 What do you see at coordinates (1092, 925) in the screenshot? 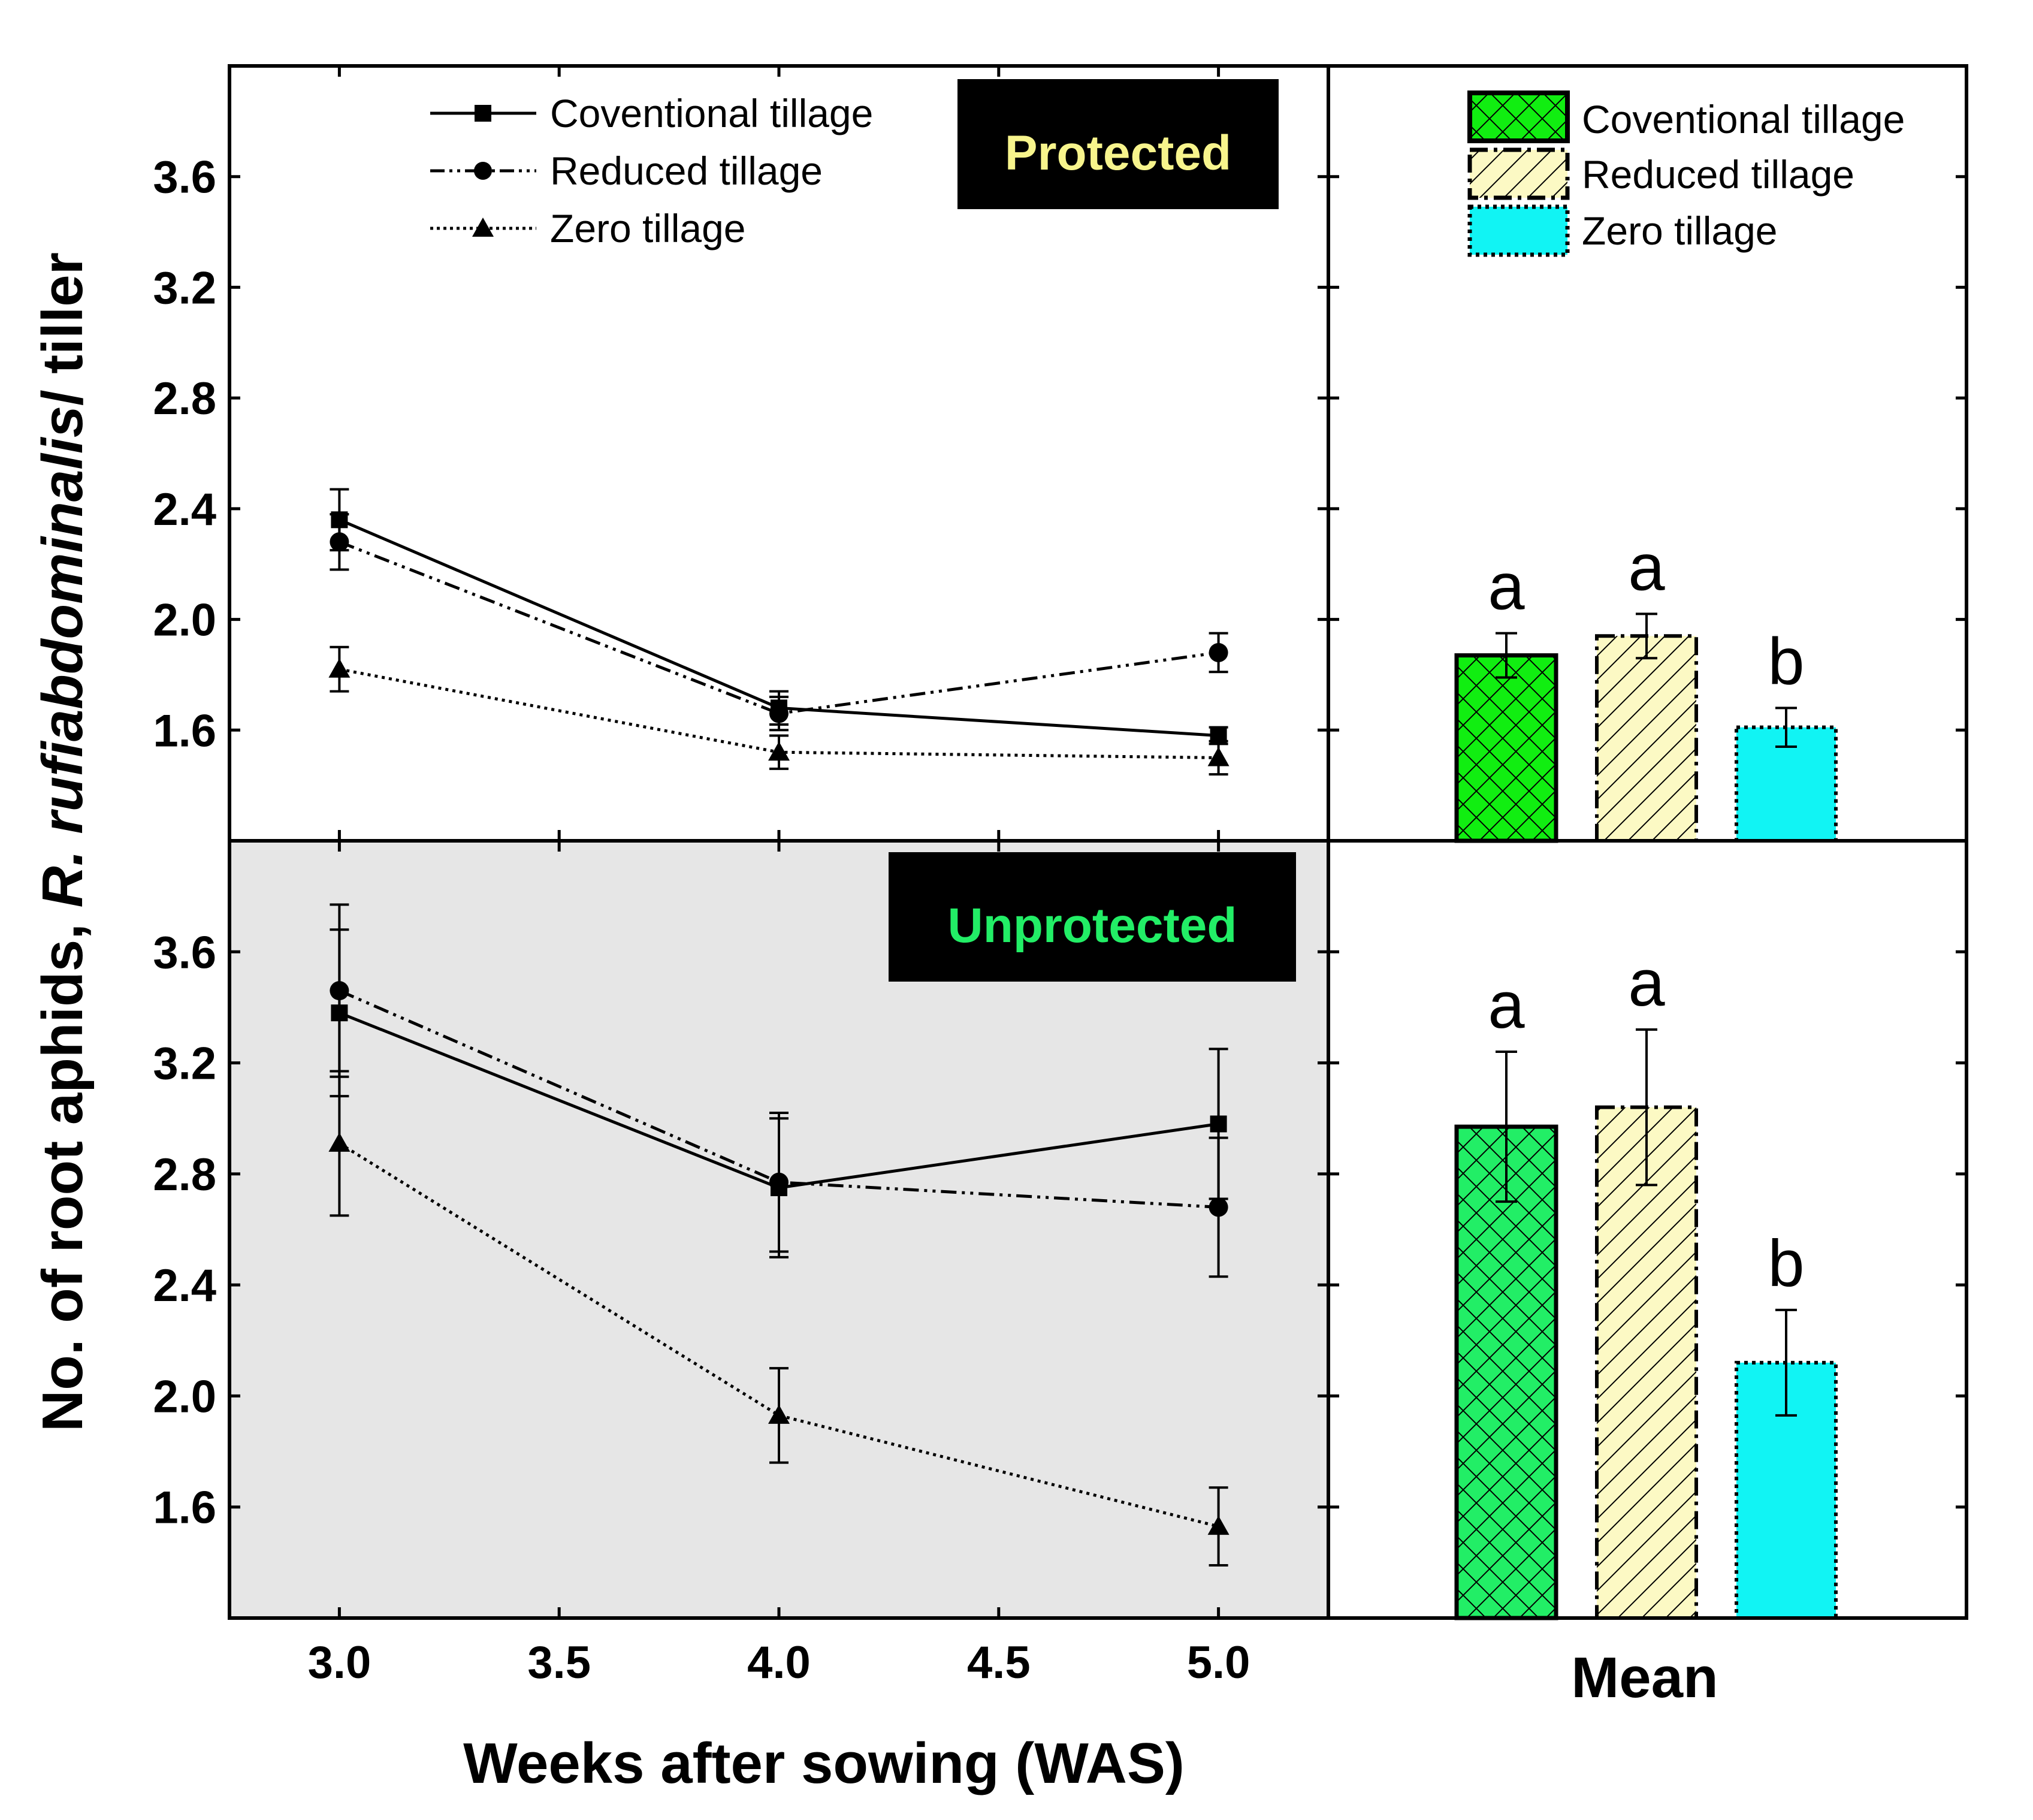
I see `unprotected-tag: Unprotected` at bounding box center [1092, 925].